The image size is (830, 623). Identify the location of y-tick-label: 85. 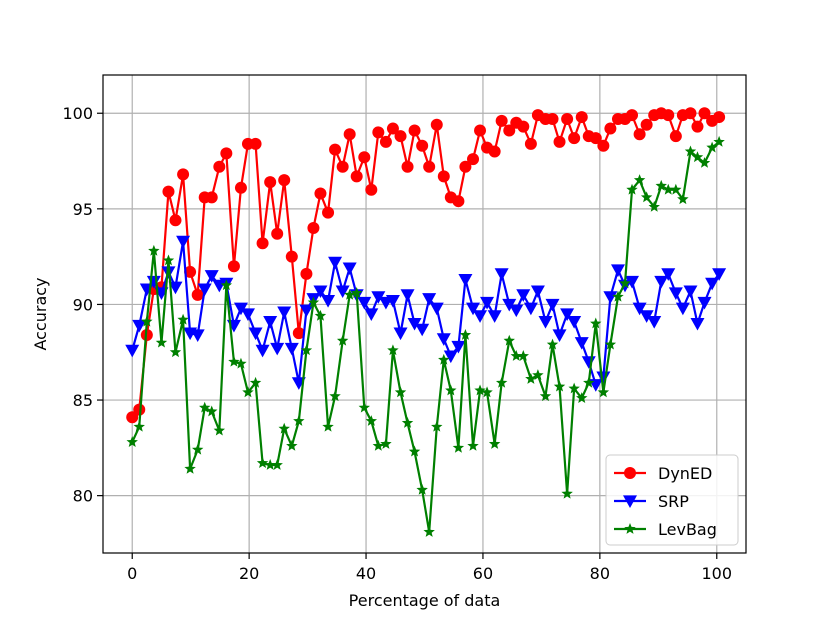
(83, 400).